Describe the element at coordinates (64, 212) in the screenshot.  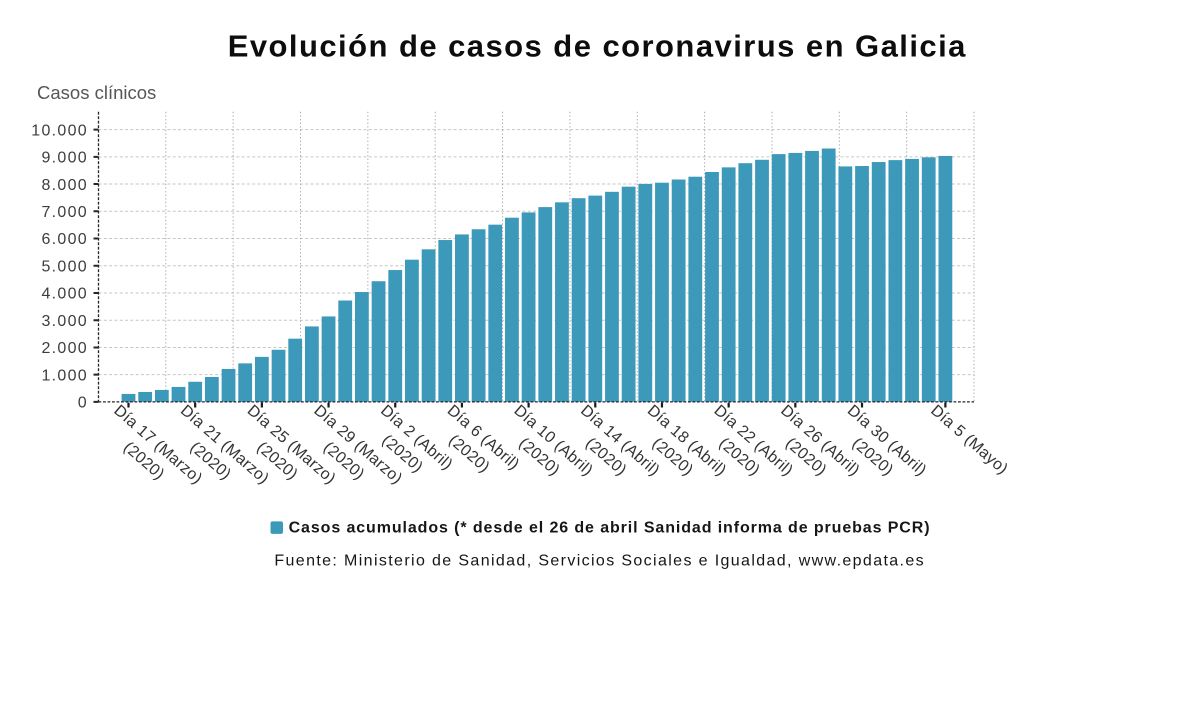
I see `svg-text: 7.000` at that location.